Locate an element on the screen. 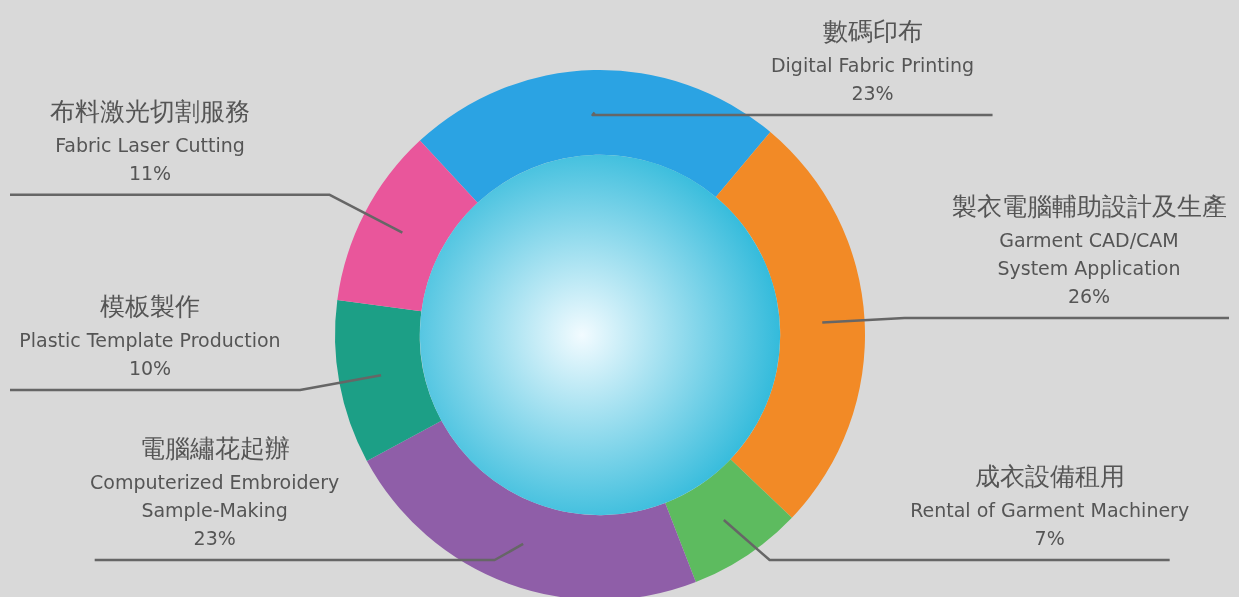 Image resolution: width=1239 pixels, height=597 pixels. data-label: 11% is located at coordinates (150, 172).